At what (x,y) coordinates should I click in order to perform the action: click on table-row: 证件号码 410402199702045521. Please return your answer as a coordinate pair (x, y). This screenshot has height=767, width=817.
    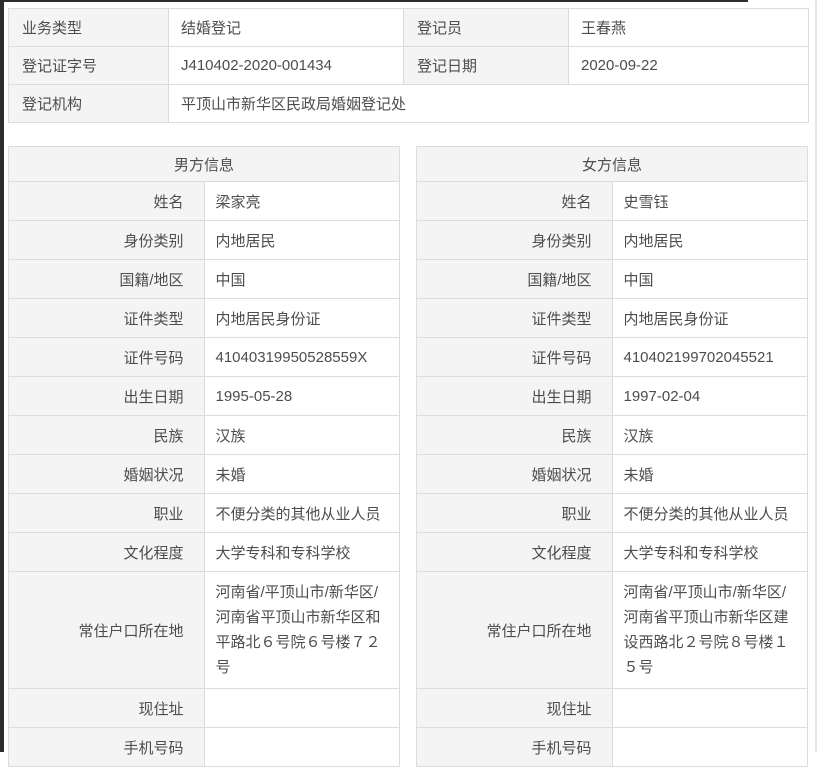
    Looking at the image, I should click on (612, 357).